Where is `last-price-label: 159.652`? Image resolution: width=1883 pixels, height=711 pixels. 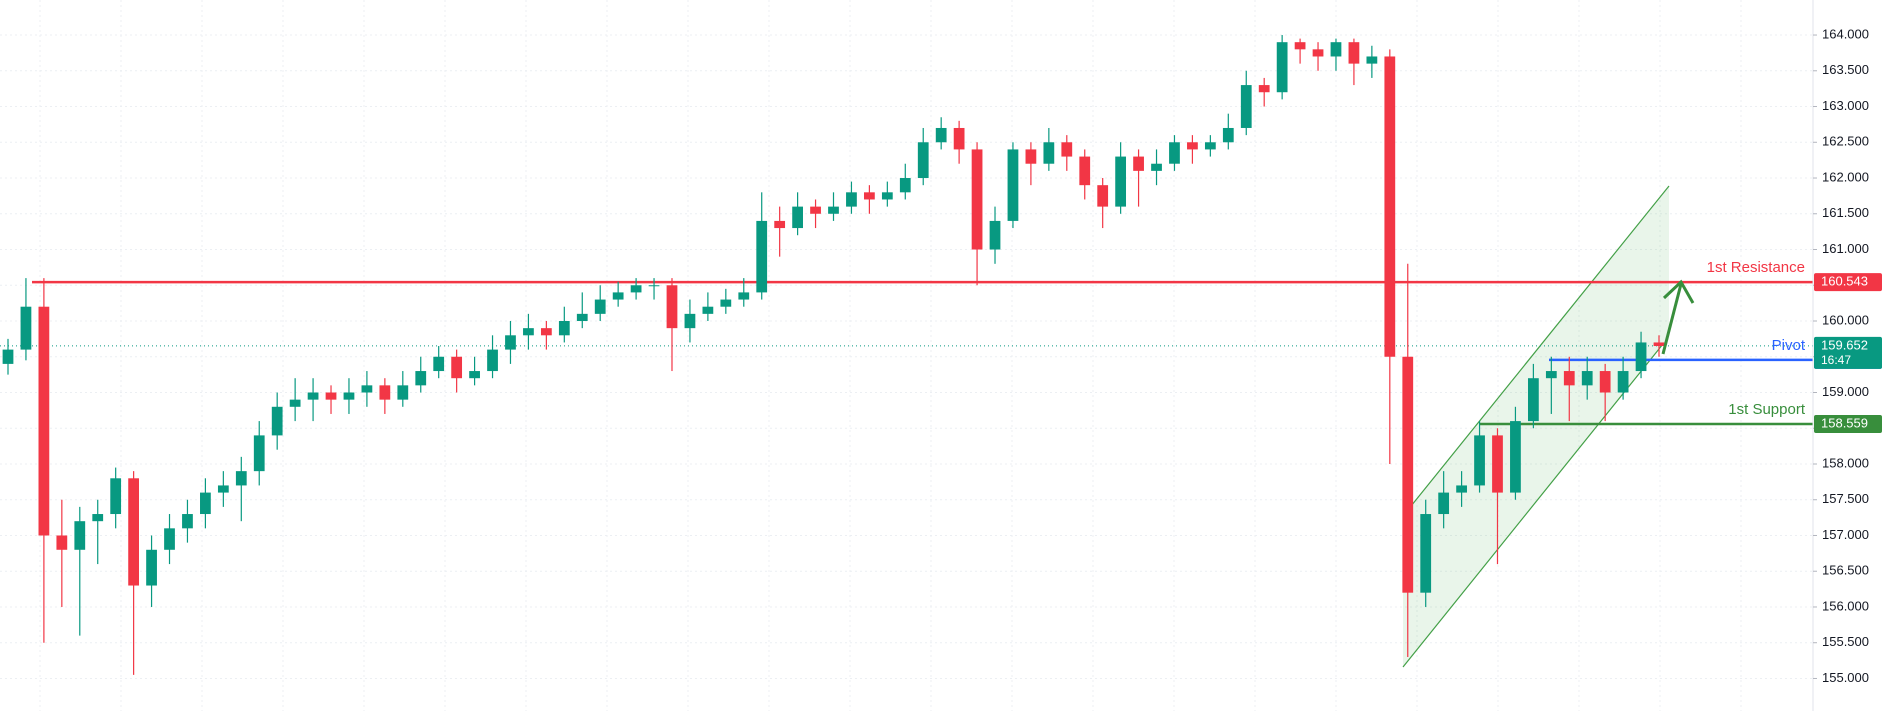
last-price-label: 159.652 is located at coordinates (1844, 344).